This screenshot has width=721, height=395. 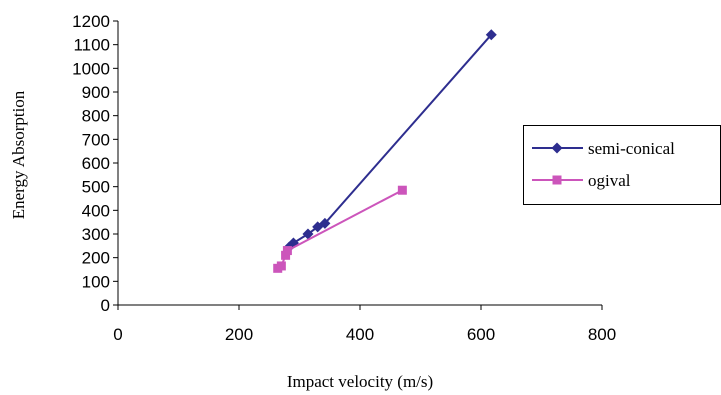 What do you see at coordinates (96, 281) in the screenshot?
I see `y-tick-label: 100` at bounding box center [96, 281].